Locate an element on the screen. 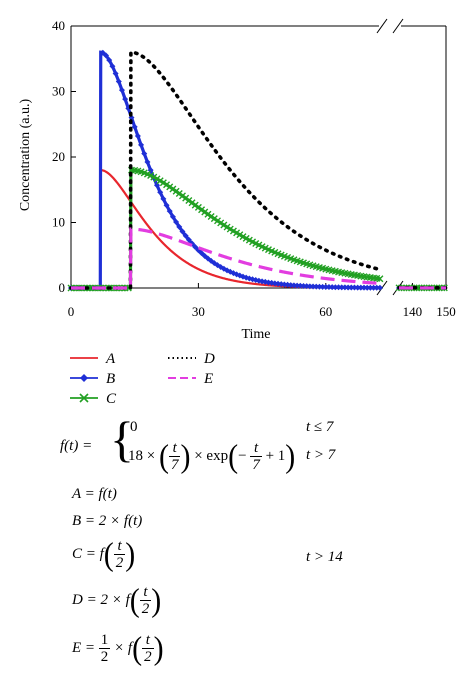  legend-label-d: D is located at coordinates (209, 359).